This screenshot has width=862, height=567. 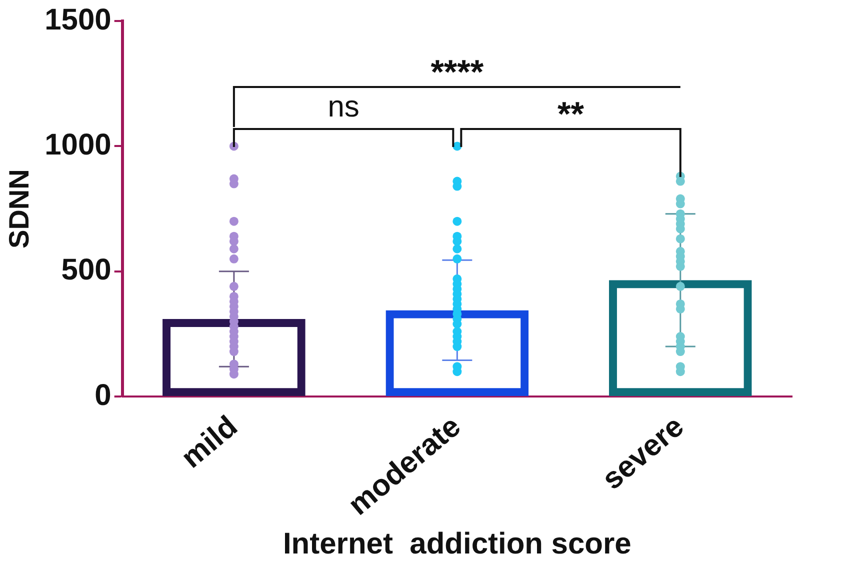 What do you see at coordinates (571, 114) in the screenshot?
I see `annotation: **` at bounding box center [571, 114].